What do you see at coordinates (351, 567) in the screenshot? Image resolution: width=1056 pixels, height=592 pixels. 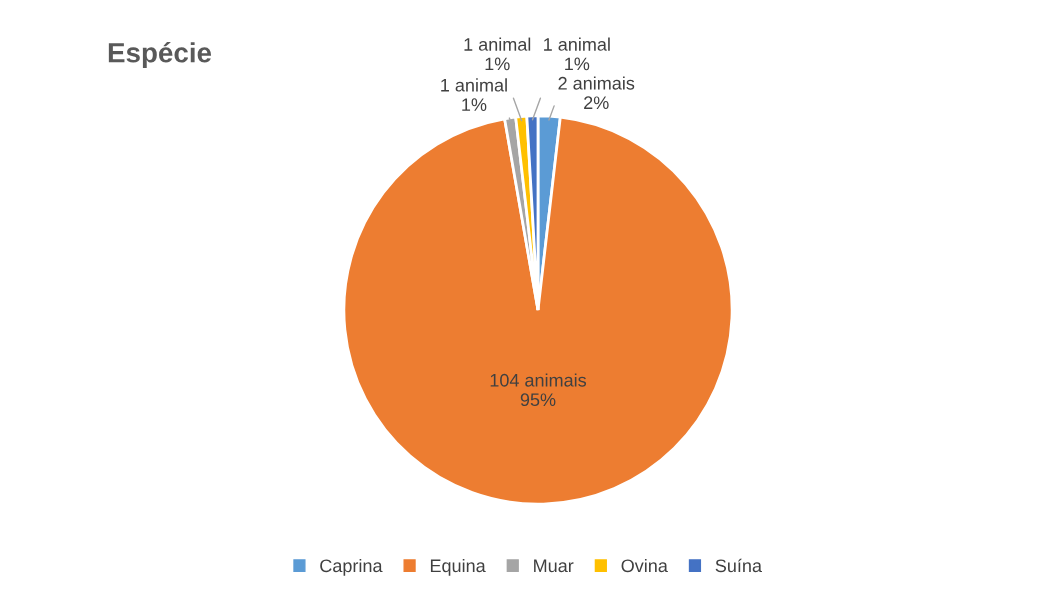 I see `legend-label: Caprina` at bounding box center [351, 567].